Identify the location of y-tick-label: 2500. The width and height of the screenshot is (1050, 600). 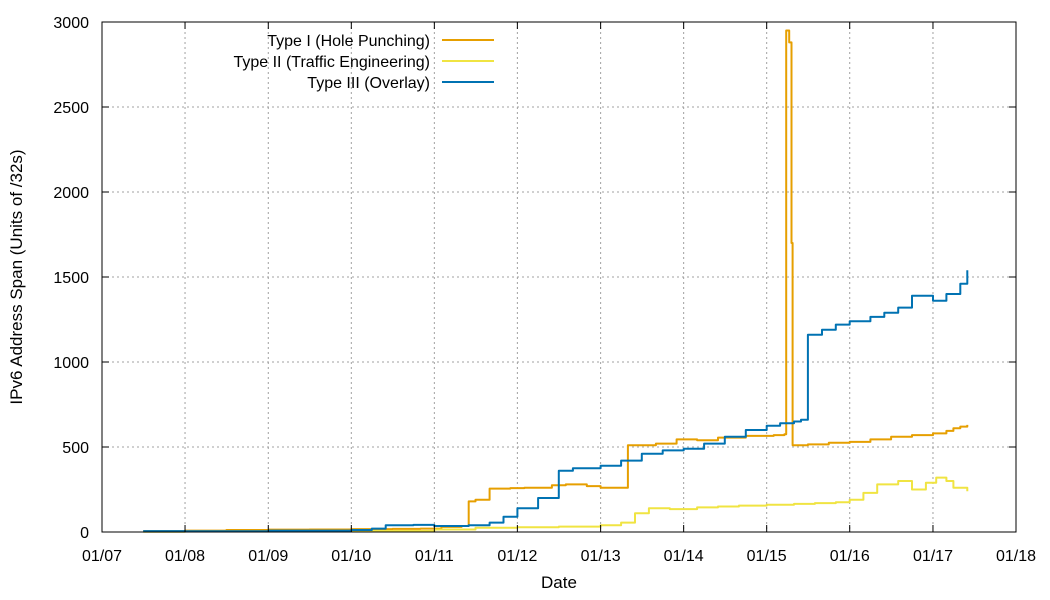
(71, 108).